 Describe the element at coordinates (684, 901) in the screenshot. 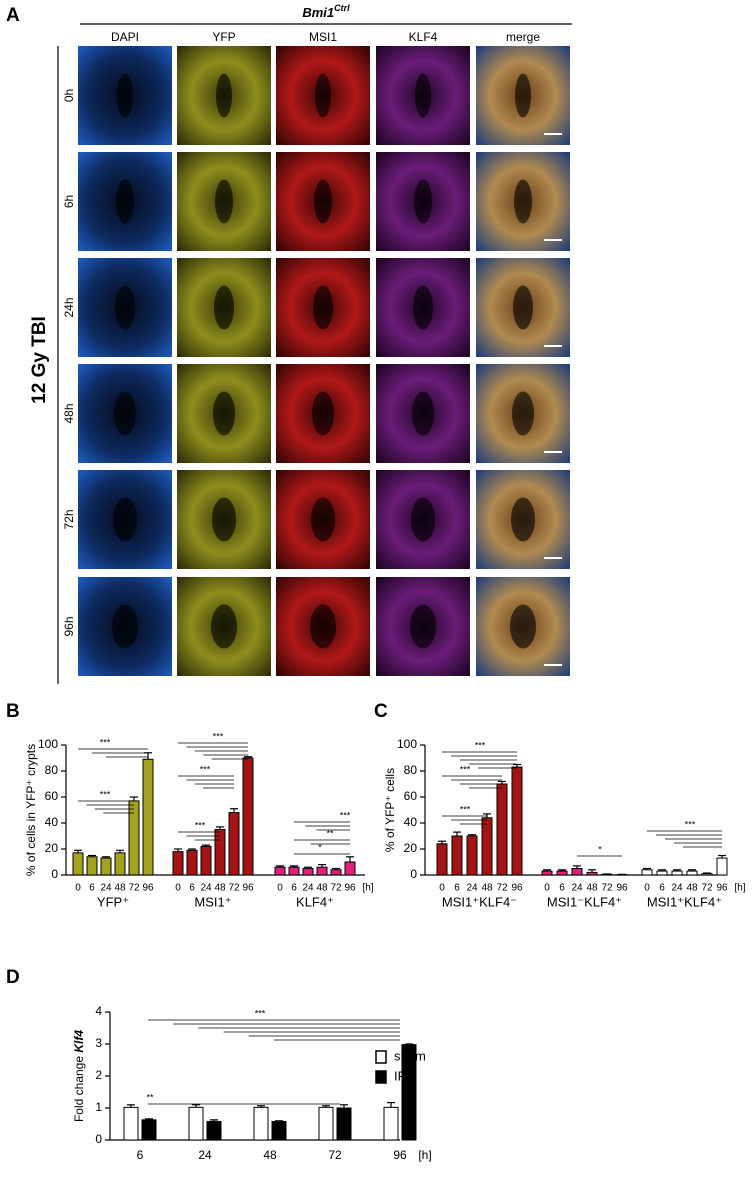

I see `group-label: MSI1⁺KLF4⁺` at that location.